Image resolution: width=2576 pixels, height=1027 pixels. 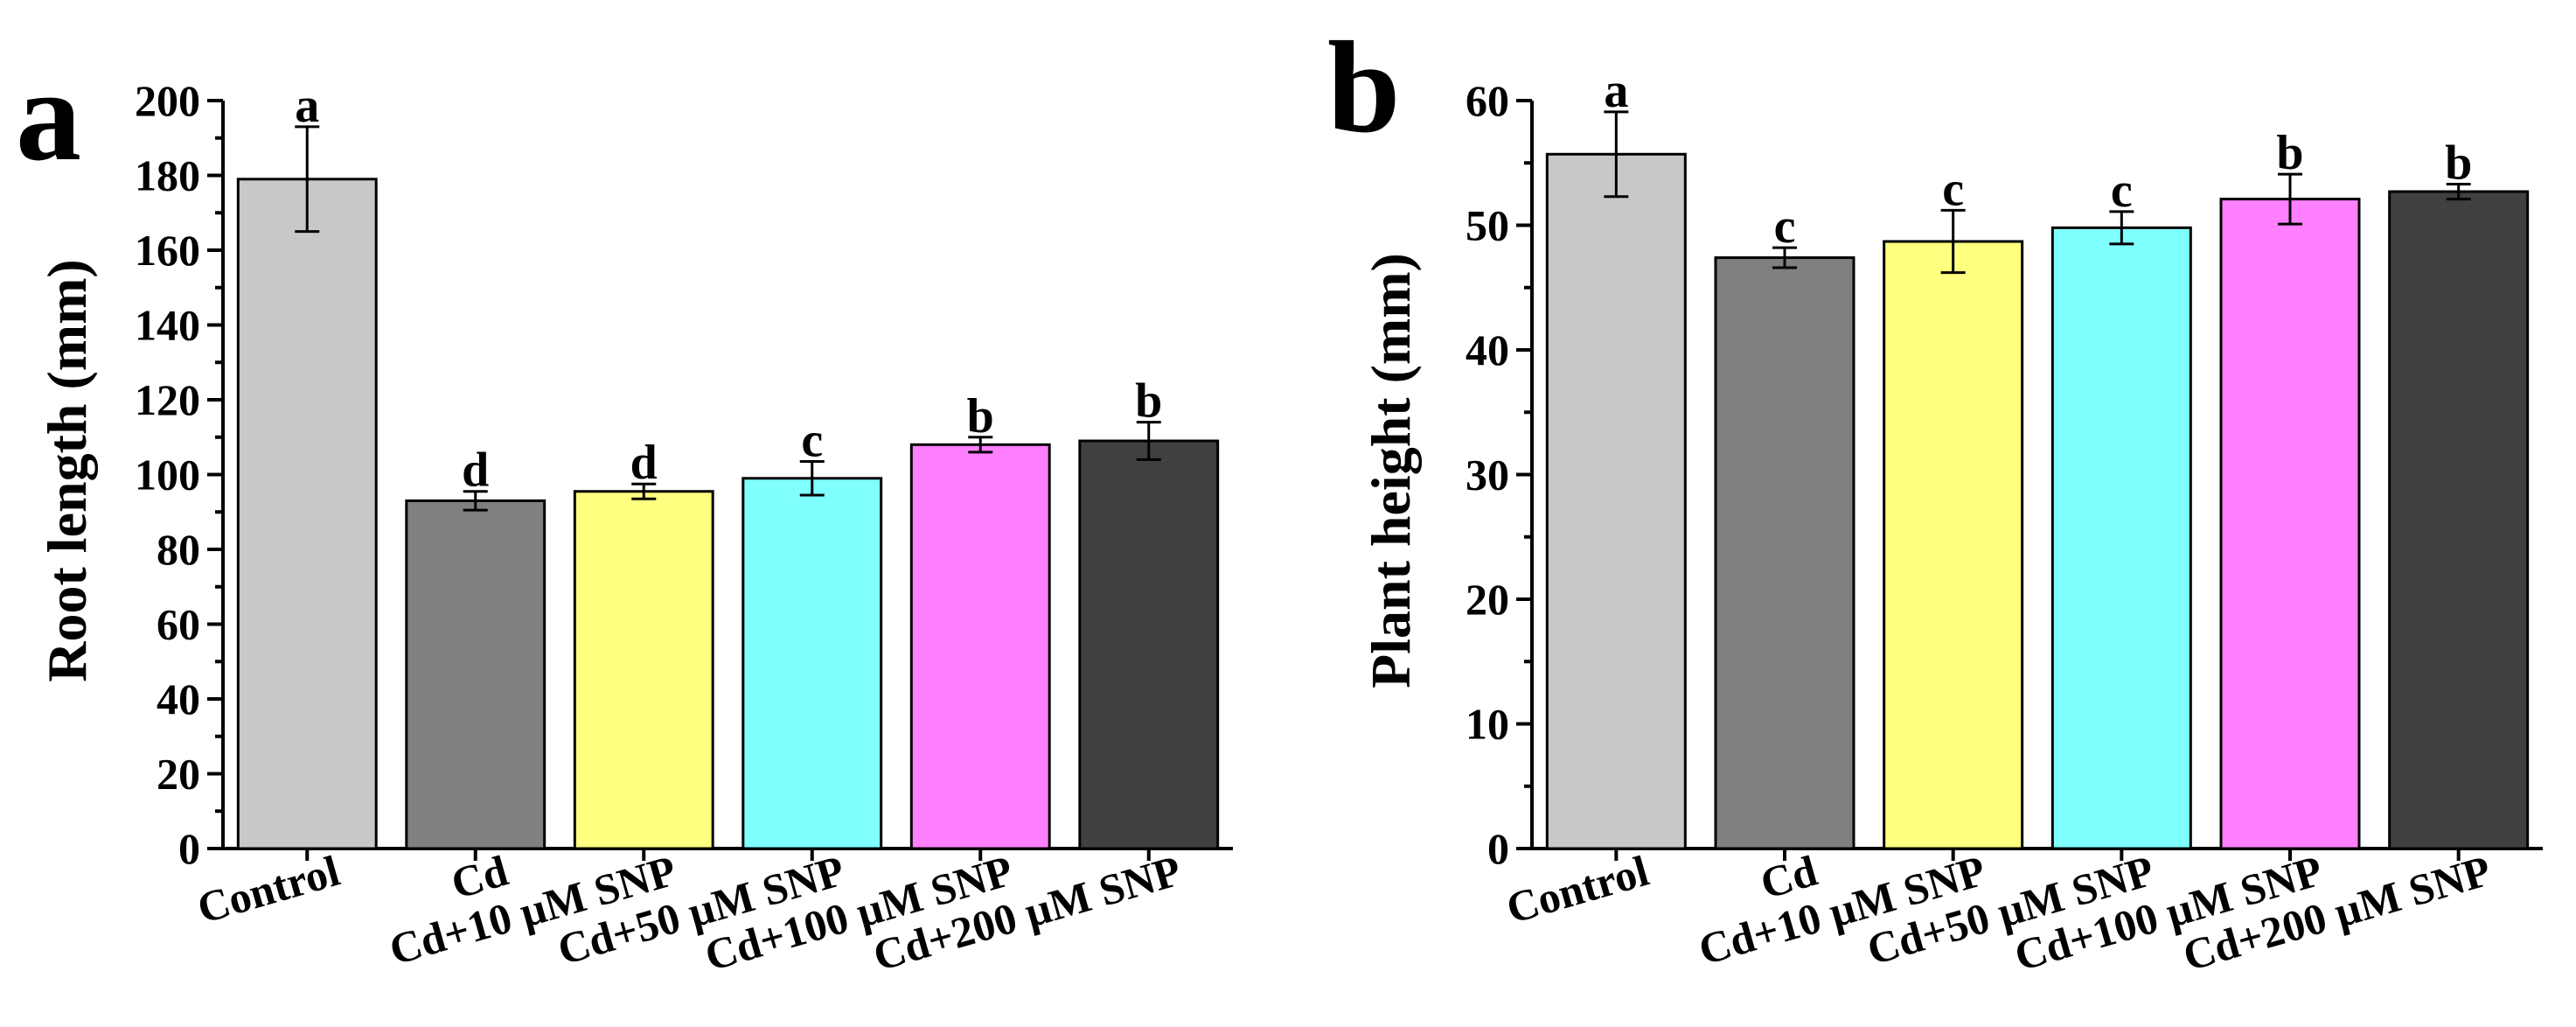 I want to click on y-tick-label: 30, so click(x=1487, y=476).